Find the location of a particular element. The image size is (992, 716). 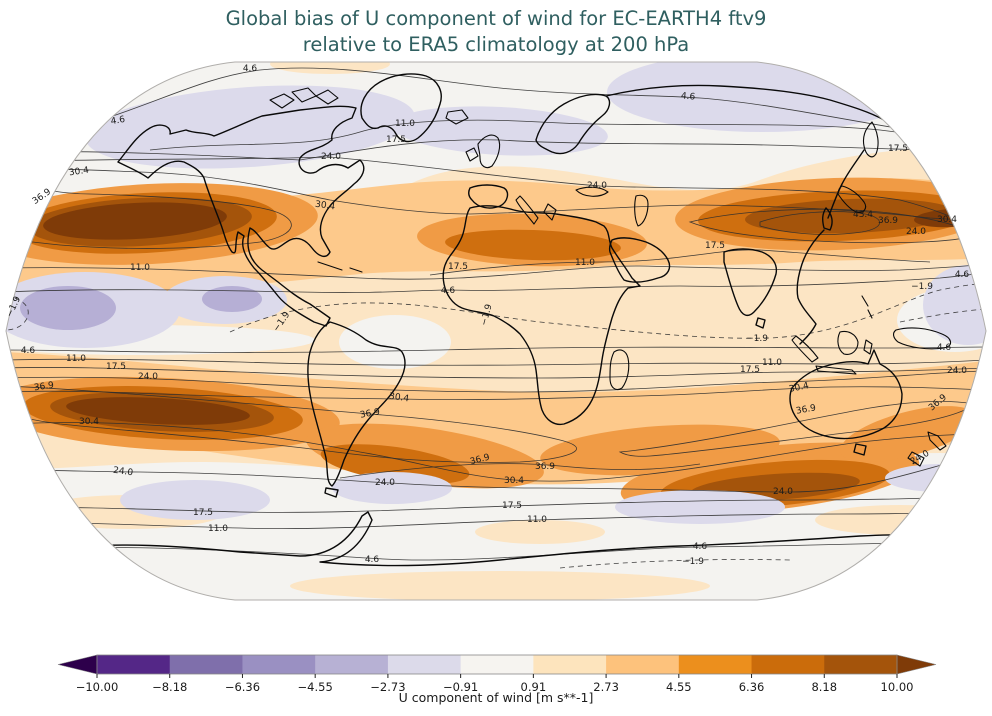

colorbar-tick-label: 0.91 is located at coordinates (534, 686).